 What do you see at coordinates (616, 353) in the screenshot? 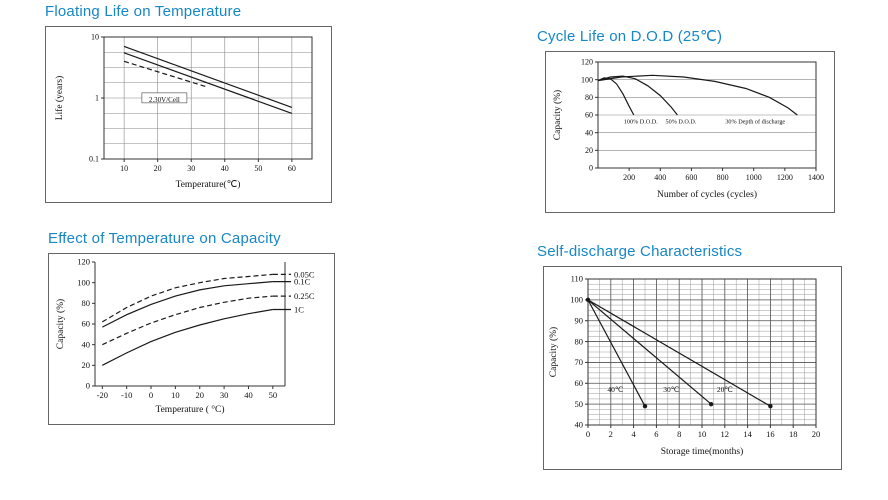
I see `series-temp-40c` at bounding box center [616, 353].